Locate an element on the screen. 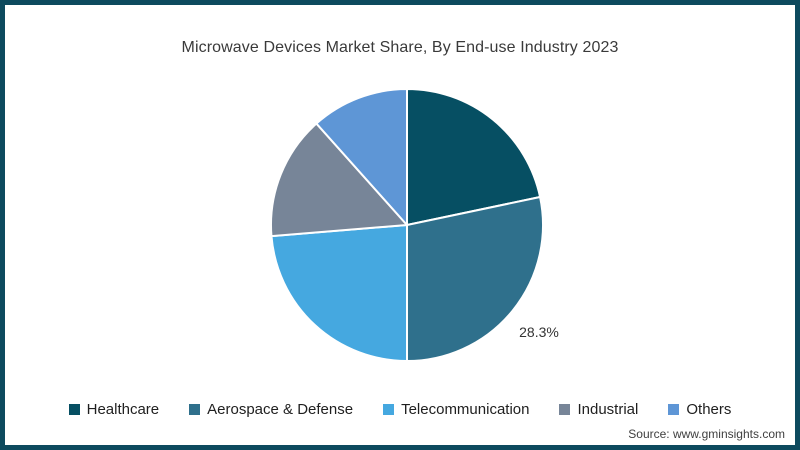 This screenshot has height=450, width=800. pie-slice-healthcare is located at coordinates (474, 157).